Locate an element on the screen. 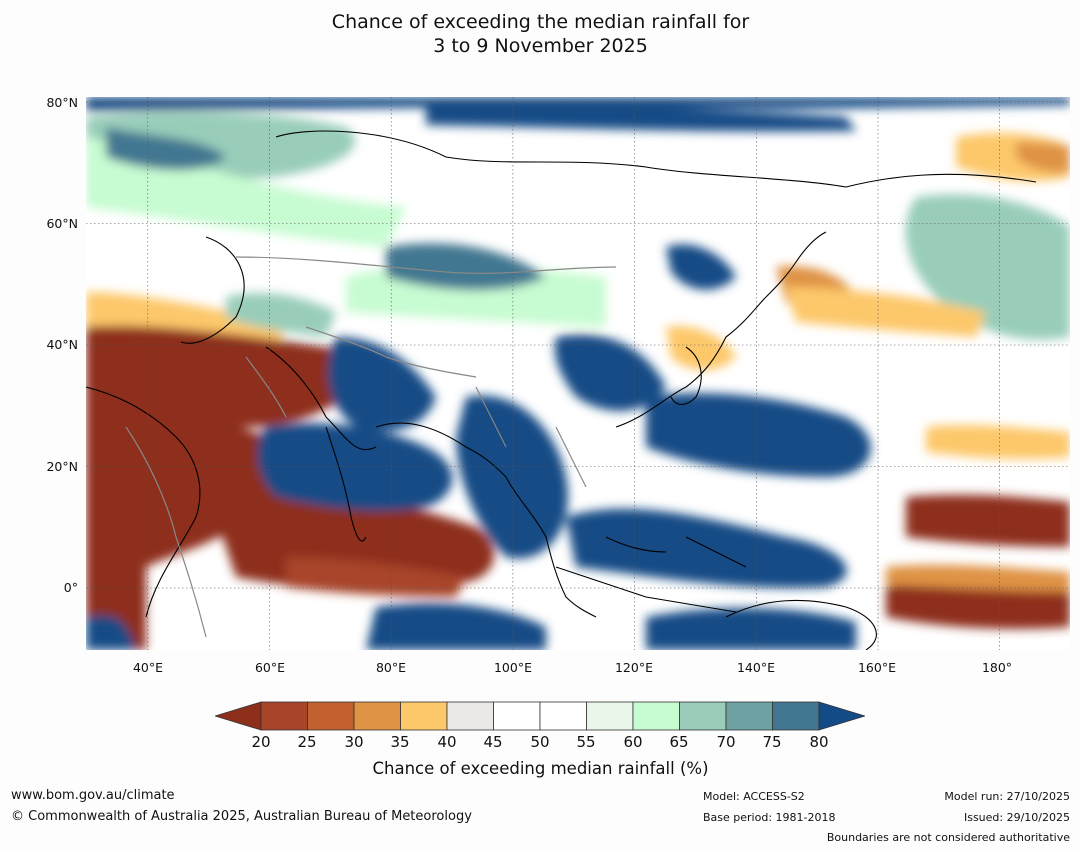  lon-label: 180° is located at coordinates (997, 667).